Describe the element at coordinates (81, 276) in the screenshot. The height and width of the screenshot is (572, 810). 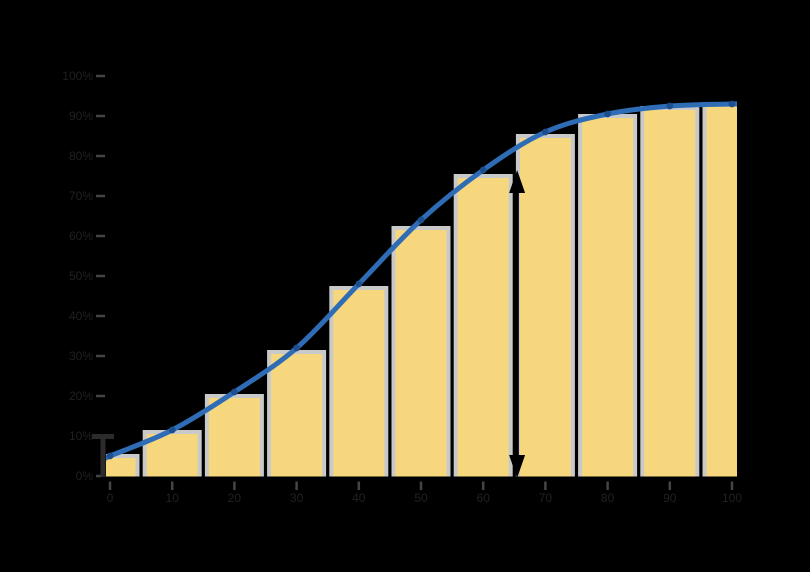
I see `y-tick-label: 50%` at that location.